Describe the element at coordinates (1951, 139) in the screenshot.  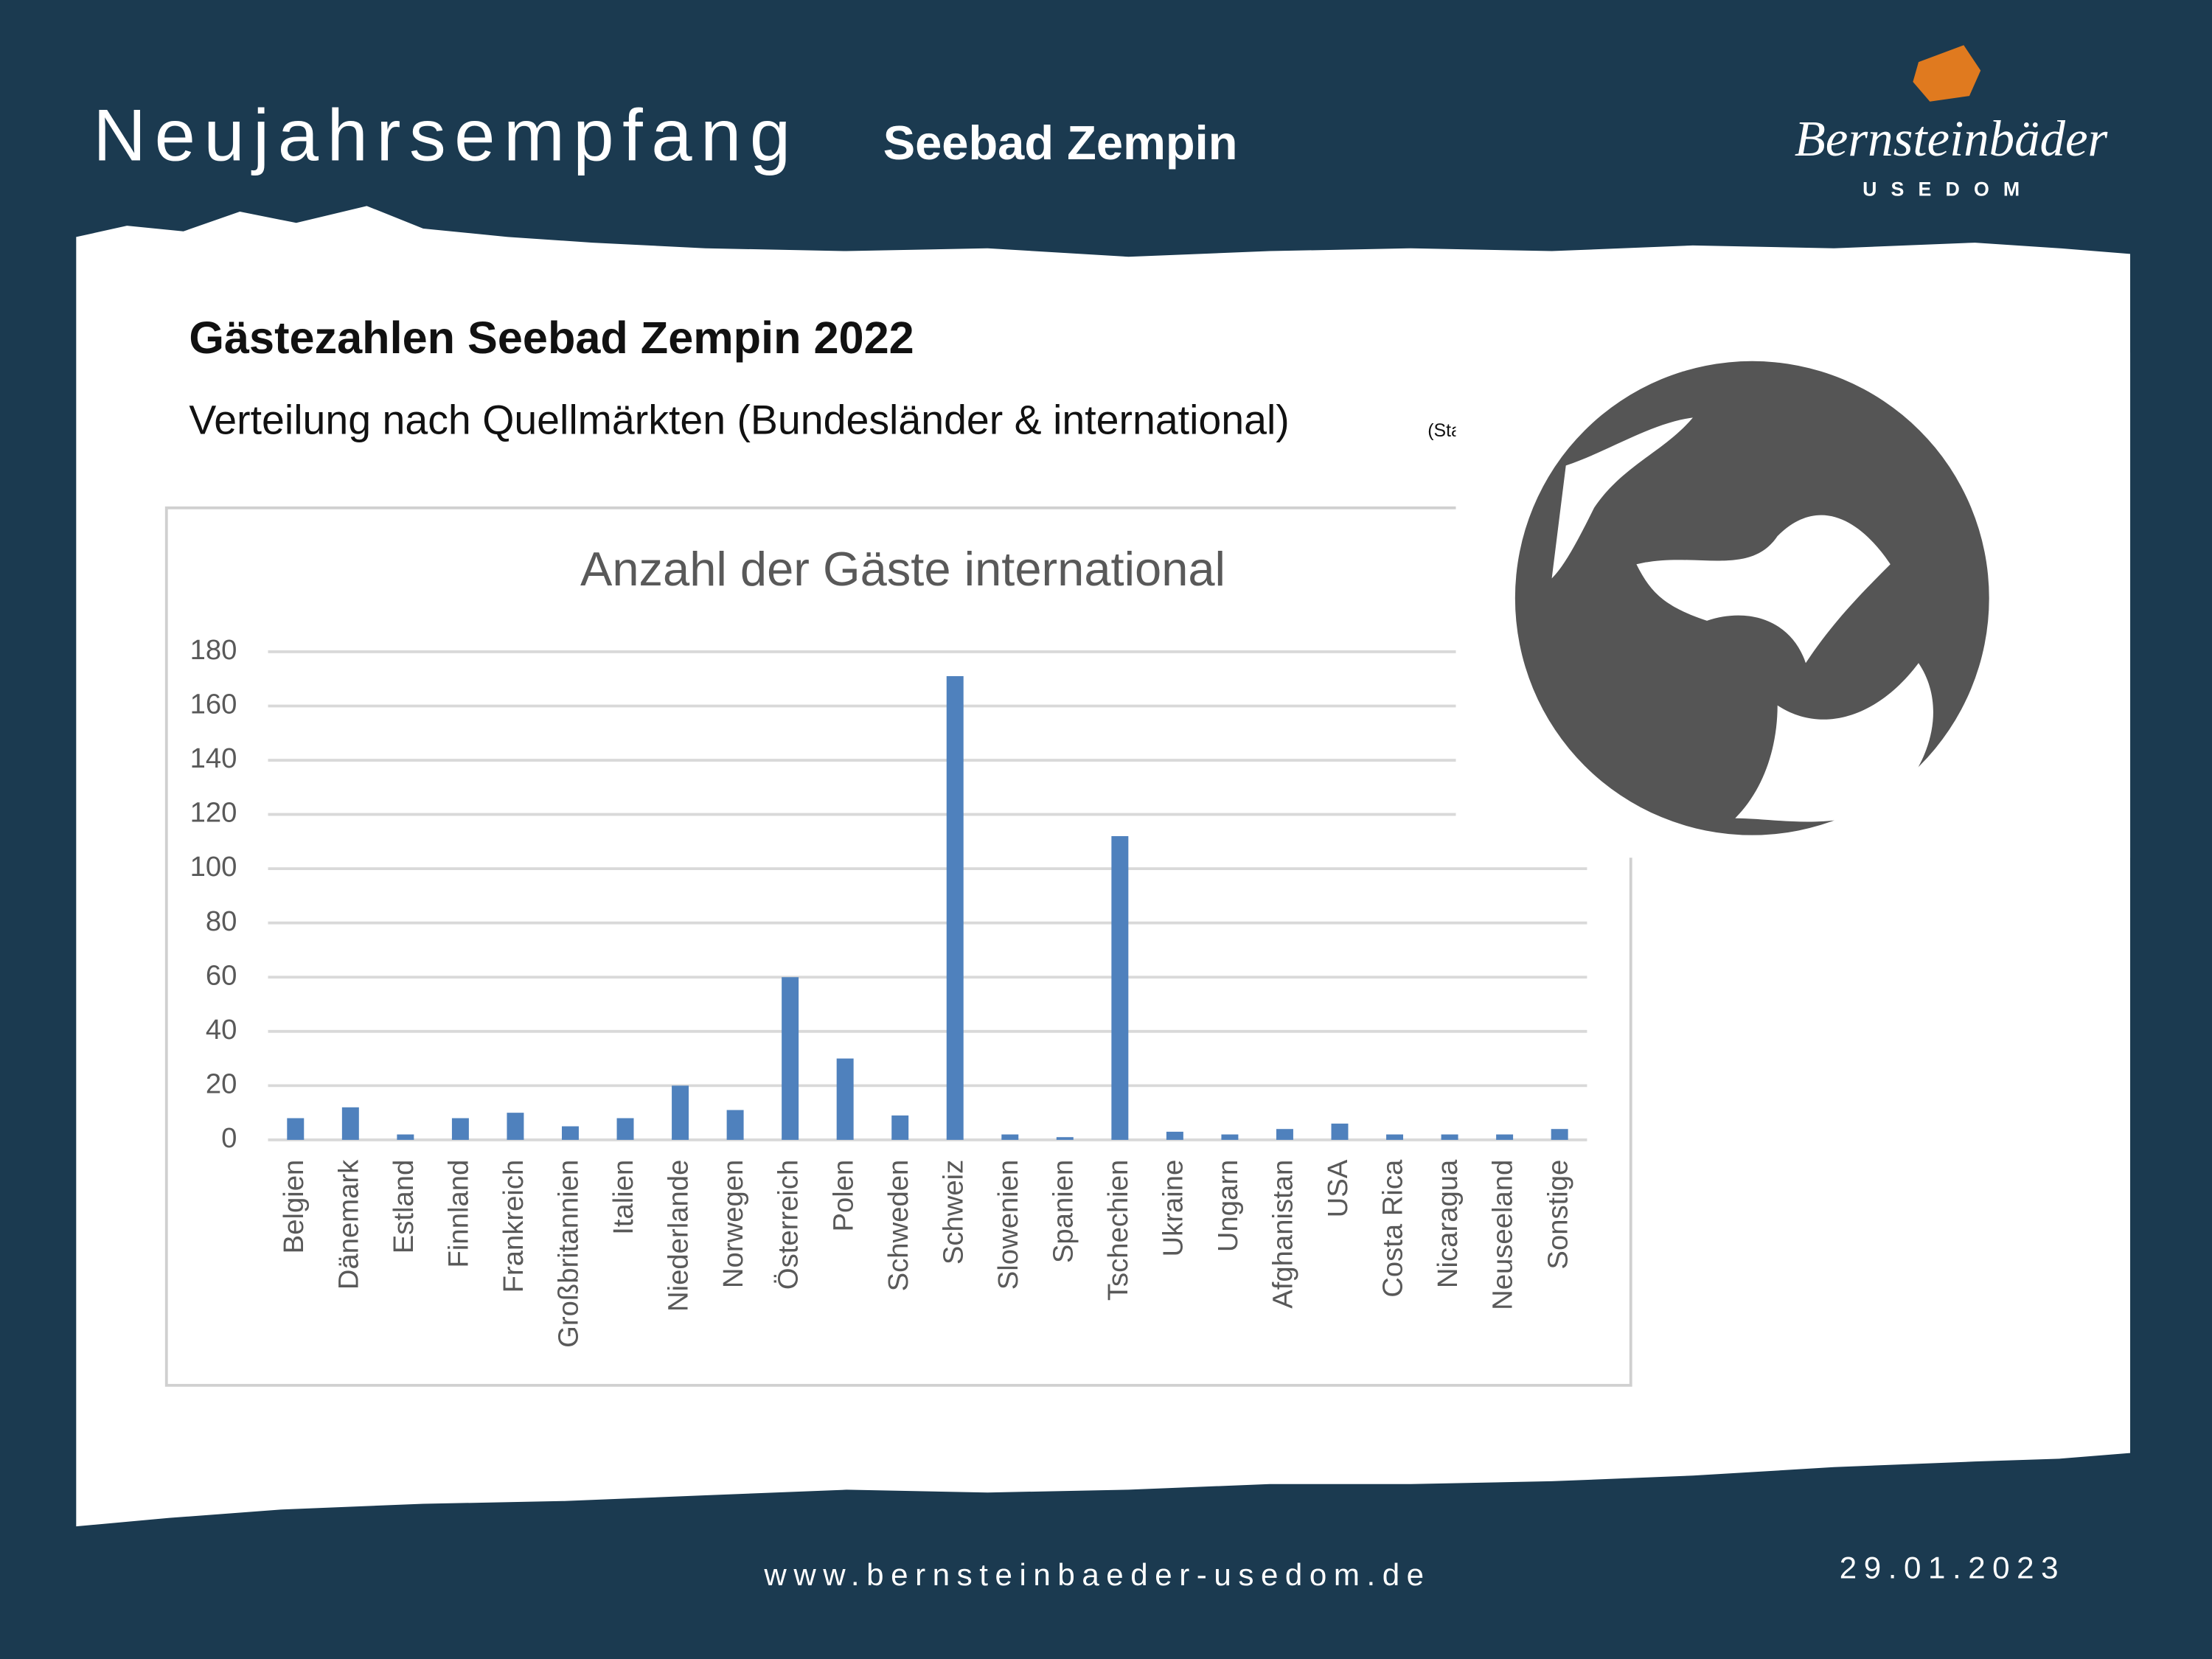
I see `logo-name: Bernsteinbäder` at that location.